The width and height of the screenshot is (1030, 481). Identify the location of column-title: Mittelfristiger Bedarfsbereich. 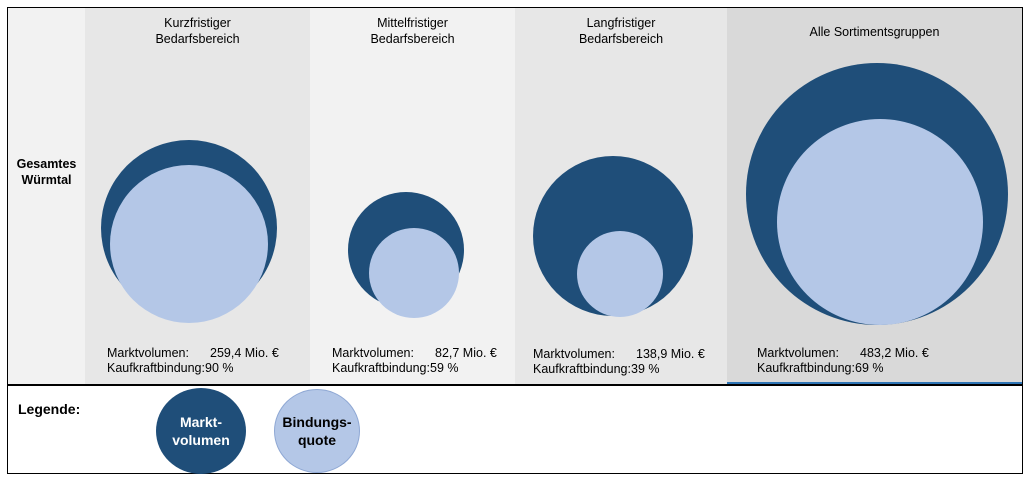
(412, 31).